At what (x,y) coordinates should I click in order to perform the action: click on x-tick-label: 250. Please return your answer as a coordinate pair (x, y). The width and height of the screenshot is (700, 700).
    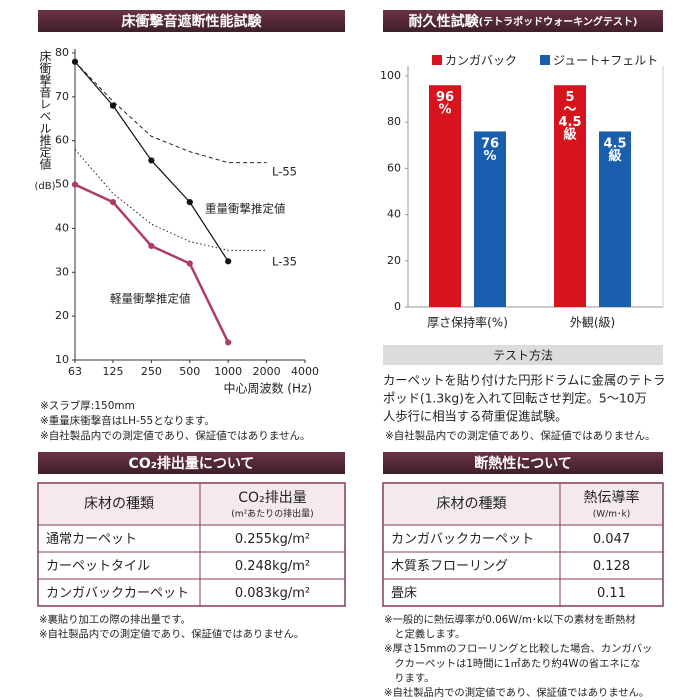
    Looking at the image, I should click on (151, 371).